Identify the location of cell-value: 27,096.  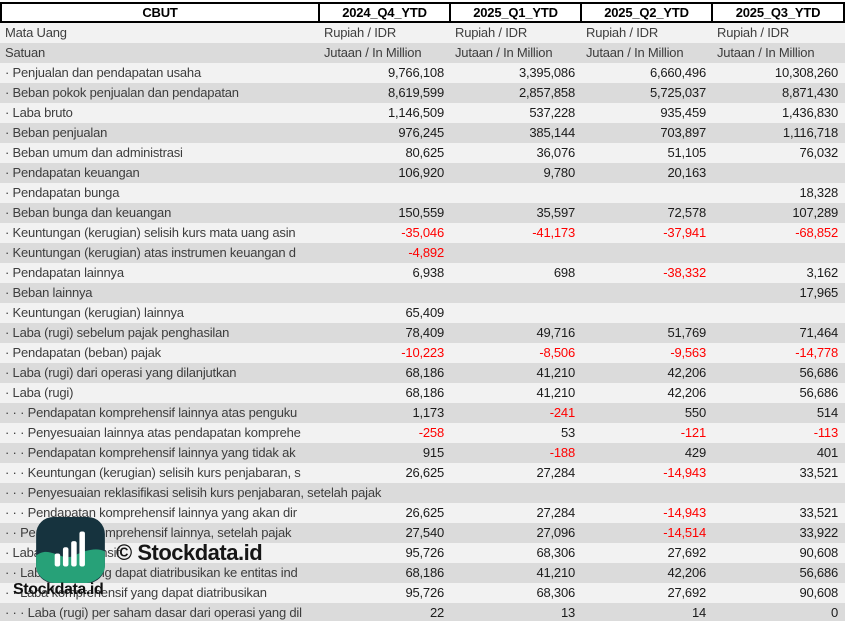
(555, 532).